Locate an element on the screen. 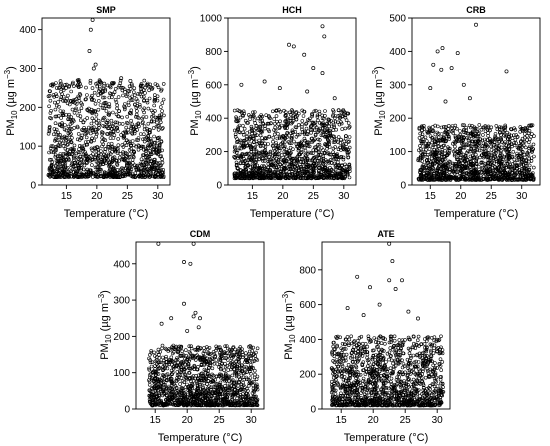  panel-title: CDM is located at coordinates (200, 234).